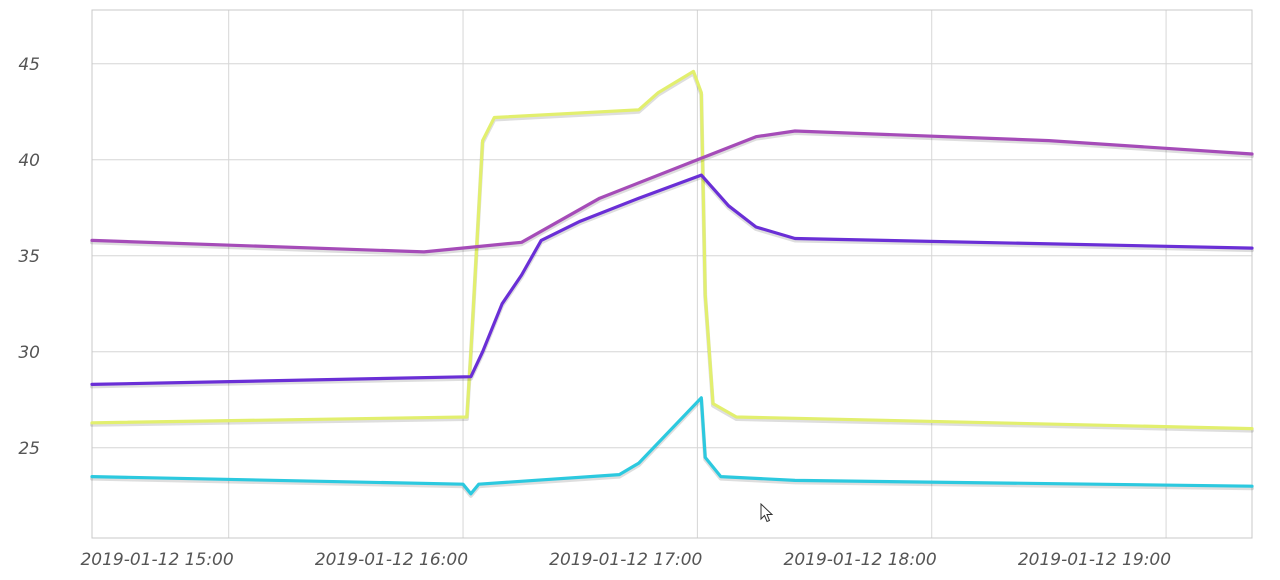 This screenshot has width=1280, height=580. I want to click on mouse-pointer-icon, so click(767, 513).